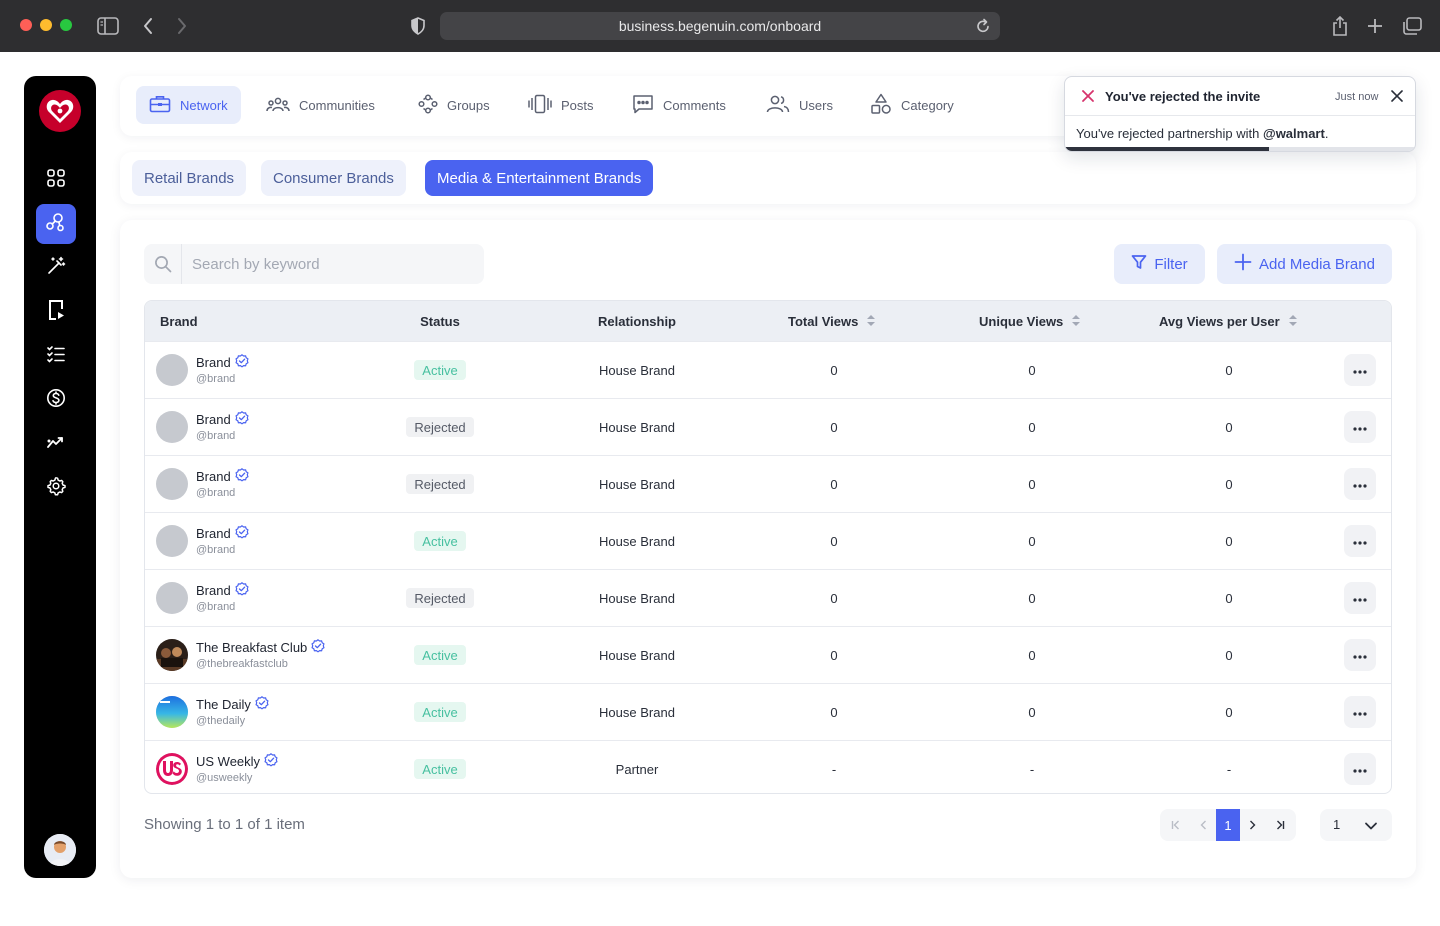 This screenshot has width=1440, height=926. I want to click on tab-posts: Posts, so click(561, 105).